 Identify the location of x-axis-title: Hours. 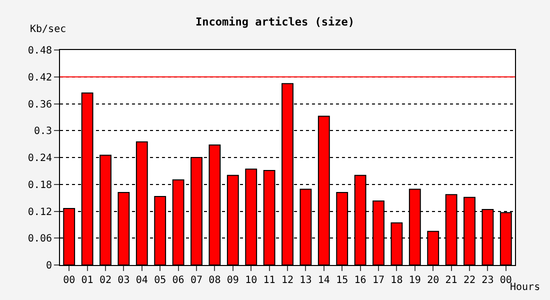
(525, 287).